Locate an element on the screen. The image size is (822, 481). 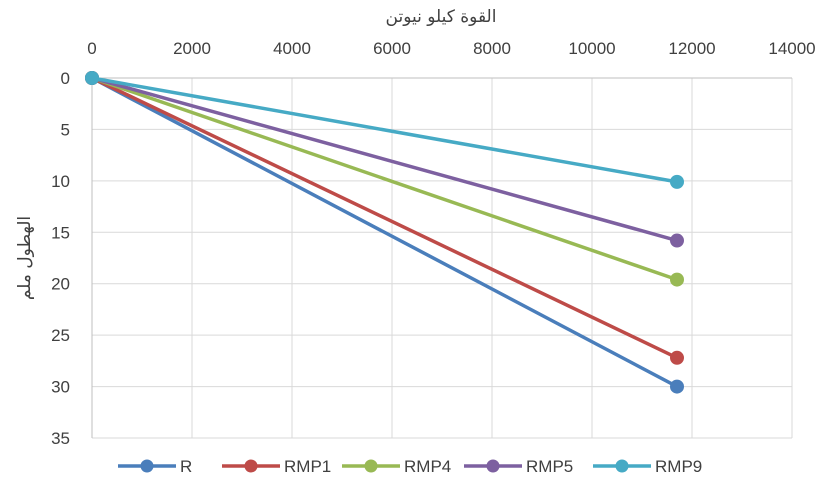
y-tick-label: 20 is located at coordinates (60, 284).